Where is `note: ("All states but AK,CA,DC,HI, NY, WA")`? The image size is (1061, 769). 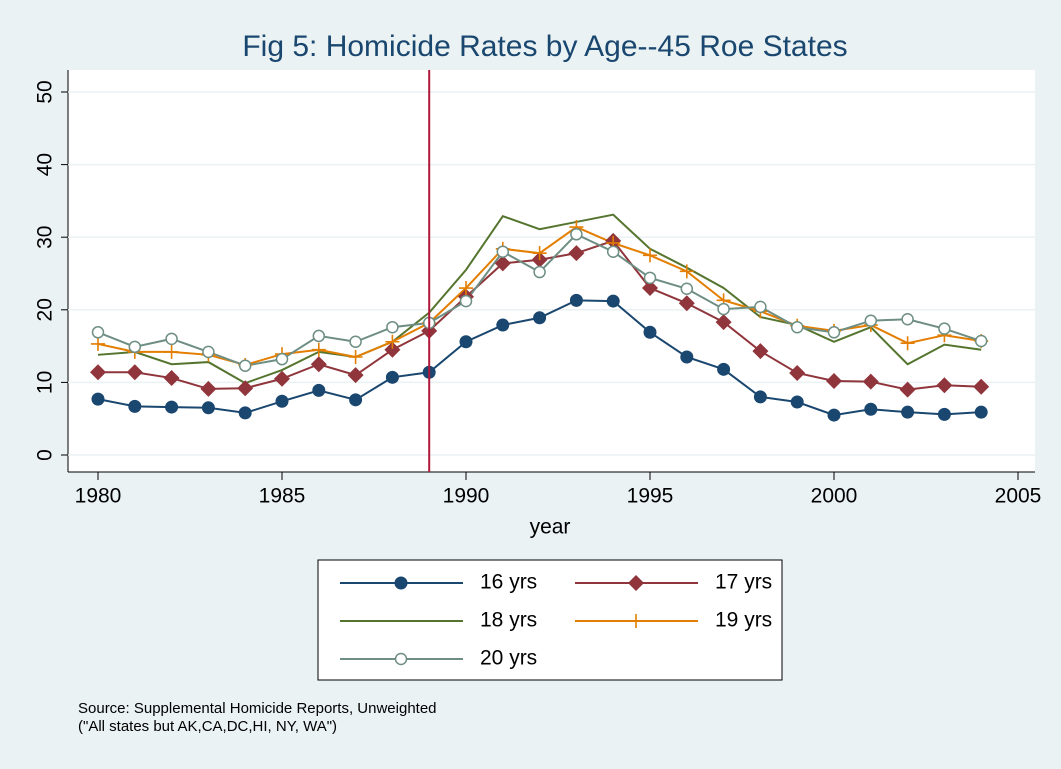
note: ("All states but AK,CA,DC,HI, NY, WA") is located at coordinates (207, 726).